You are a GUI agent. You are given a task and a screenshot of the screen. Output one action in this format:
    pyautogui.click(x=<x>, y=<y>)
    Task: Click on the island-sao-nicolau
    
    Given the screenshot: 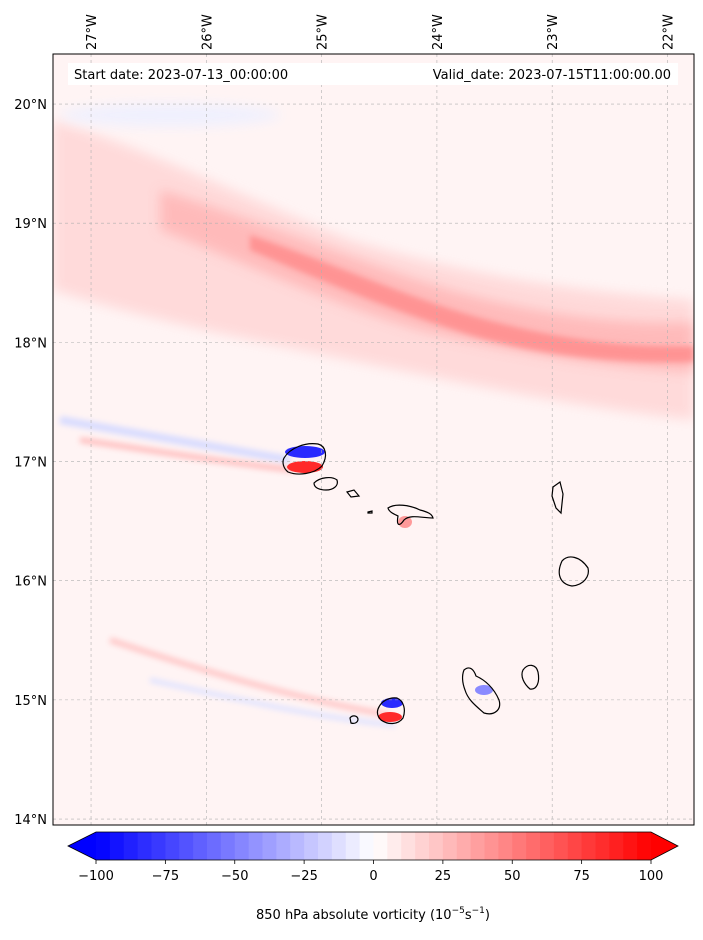 What is the action you would take?
    pyautogui.click(x=410, y=514)
    